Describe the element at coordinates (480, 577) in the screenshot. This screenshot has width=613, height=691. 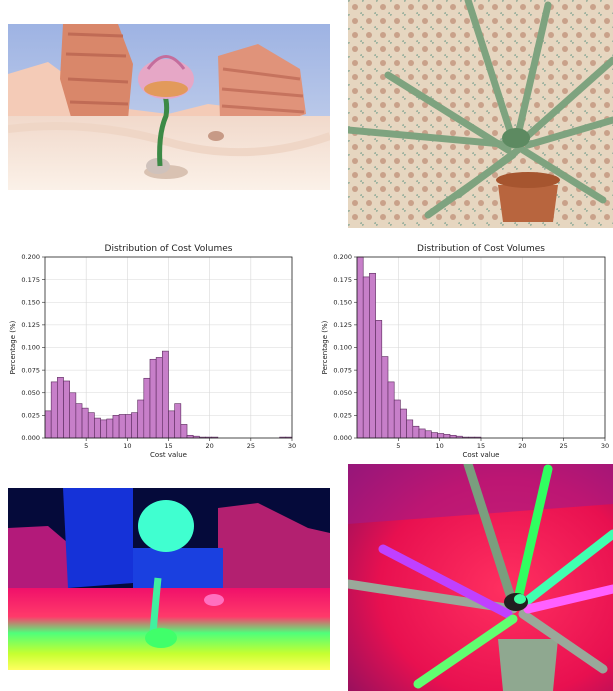
I see `flow-map-aloe` at that location.